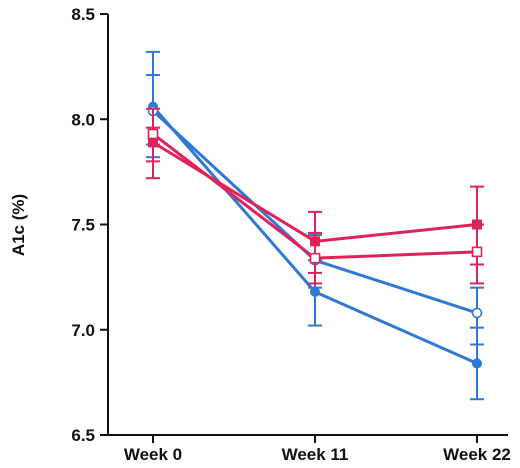 This screenshot has width=520, height=468. What do you see at coordinates (477, 454) in the screenshot?
I see `x-tick-label: Week 22` at bounding box center [477, 454].